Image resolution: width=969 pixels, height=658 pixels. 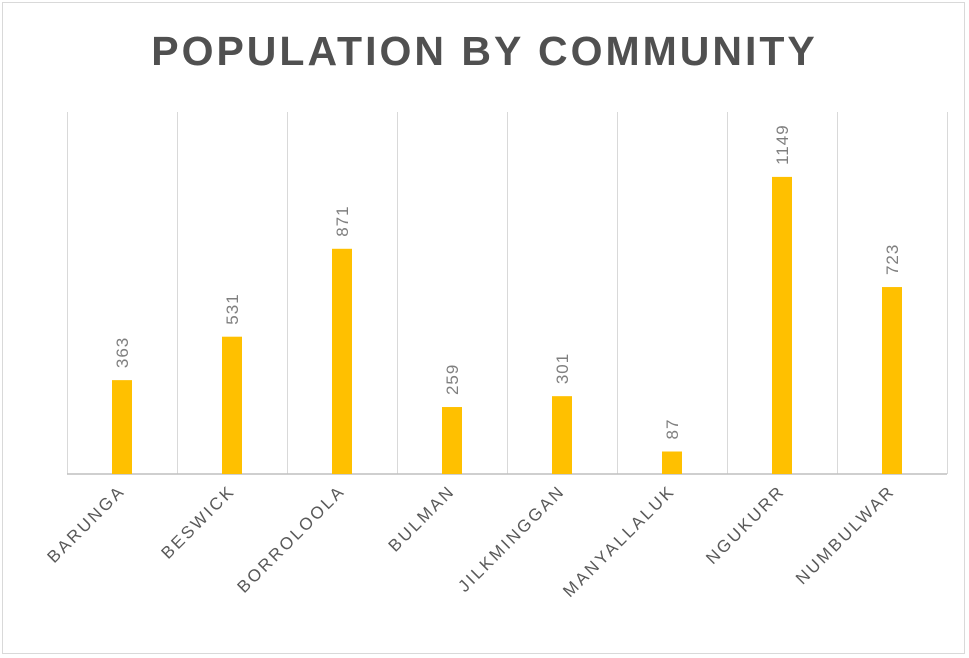 I want to click on bar-borroloola, so click(x=342, y=361).